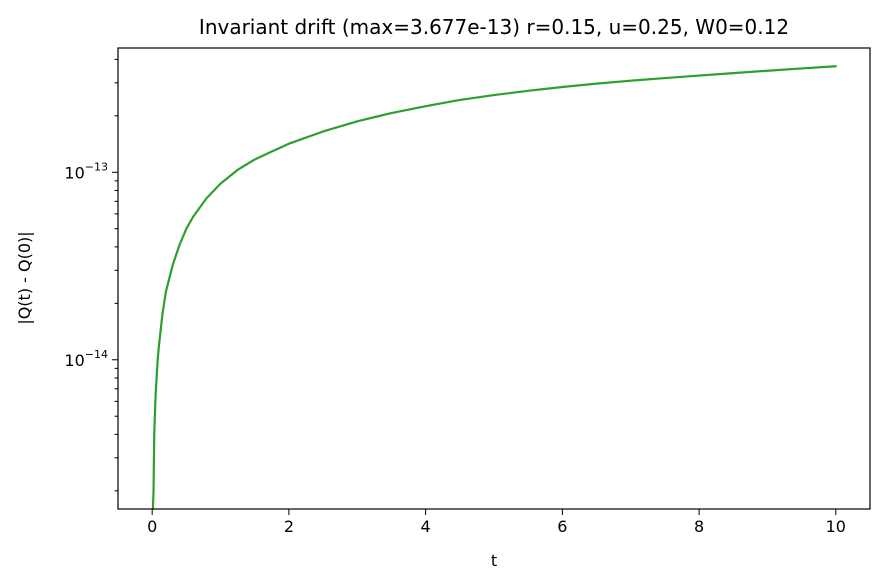  What do you see at coordinates (91, 275) in the screenshot?
I see `y-axis-ticks: 10−14 10−13` at bounding box center [91, 275].